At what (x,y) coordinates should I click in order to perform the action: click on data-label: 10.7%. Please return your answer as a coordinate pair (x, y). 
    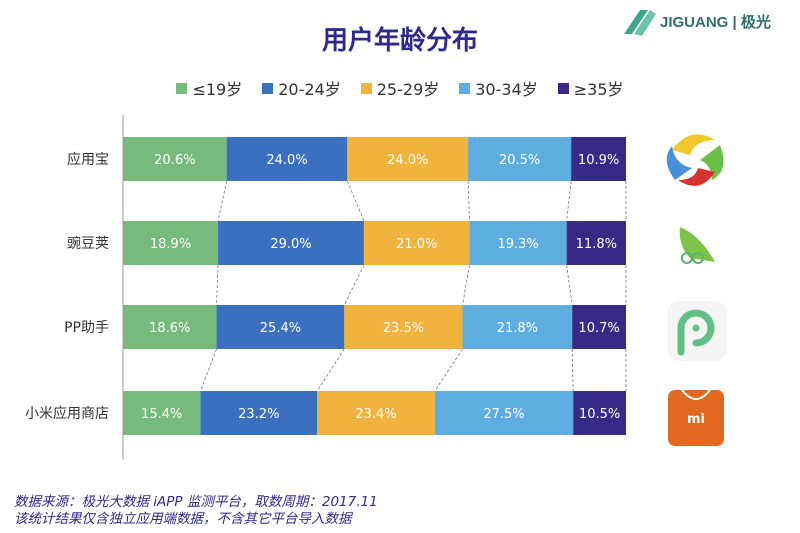
    Looking at the image, I should click on (598, 328).